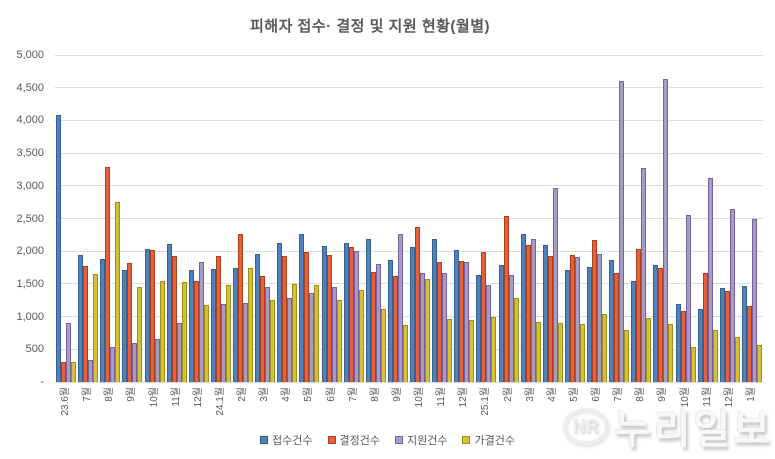 The width and height of the screenshot is (775, 459). I want to click on y-tick-label: -, so click(42, 382).